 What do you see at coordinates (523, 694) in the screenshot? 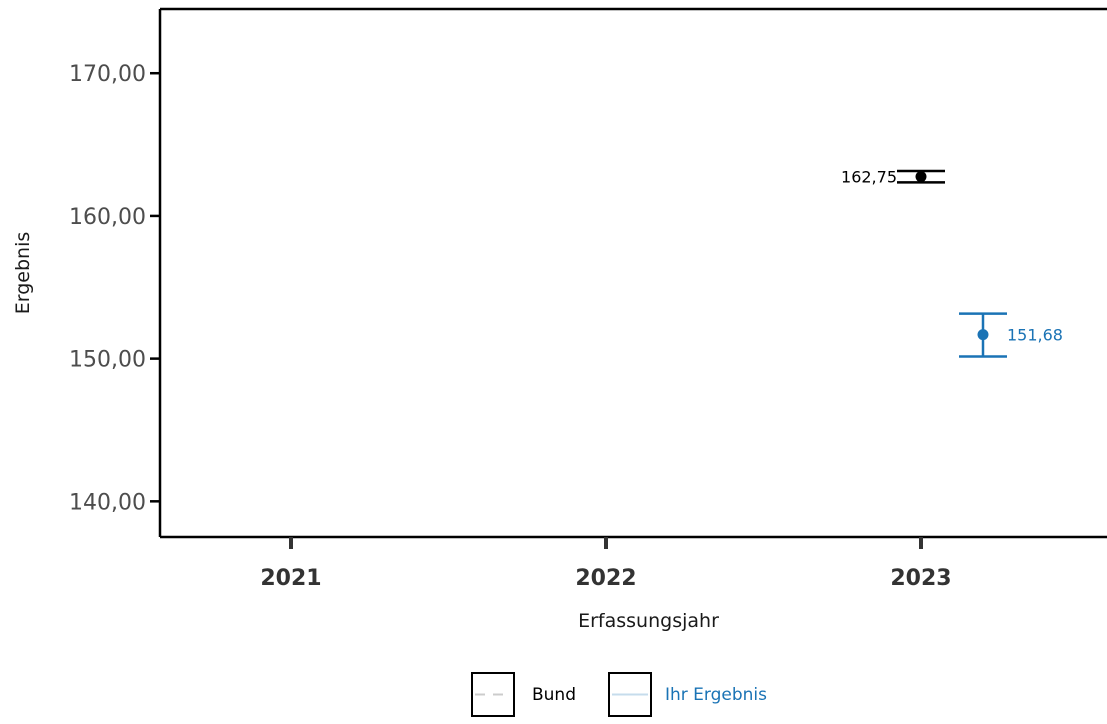
I see `legend-item-bund: Bund` at bounding box center [523, 694].